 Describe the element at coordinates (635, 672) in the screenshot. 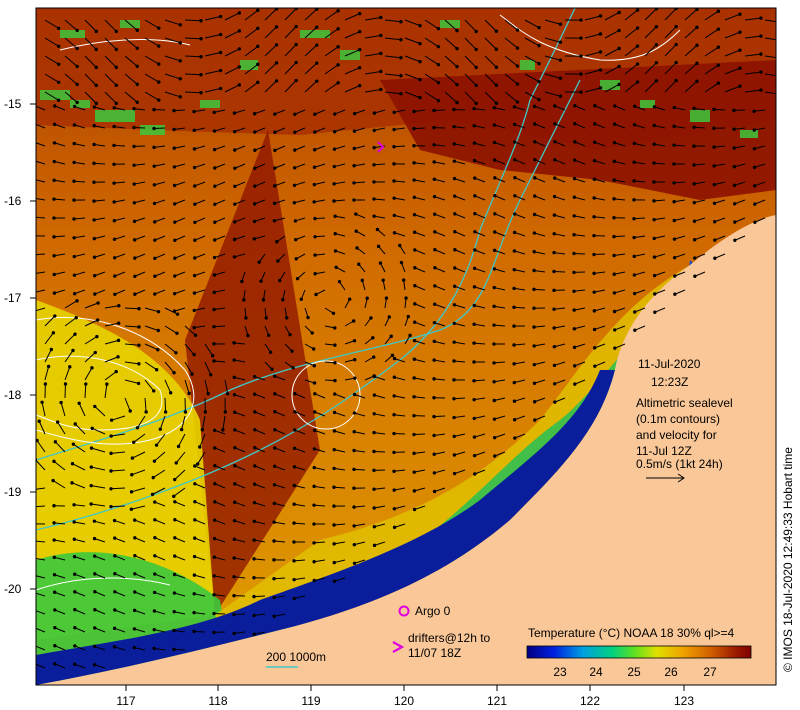

I see `colorbar-ticks: 23 24 25 26 27` at that location.